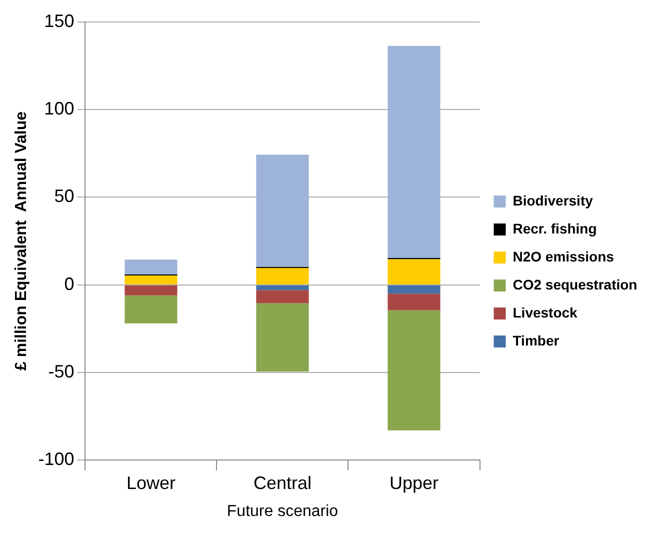 This screenshot has height=533, width=649. I want to click on y-tick-label: 50, so click(64, 196).